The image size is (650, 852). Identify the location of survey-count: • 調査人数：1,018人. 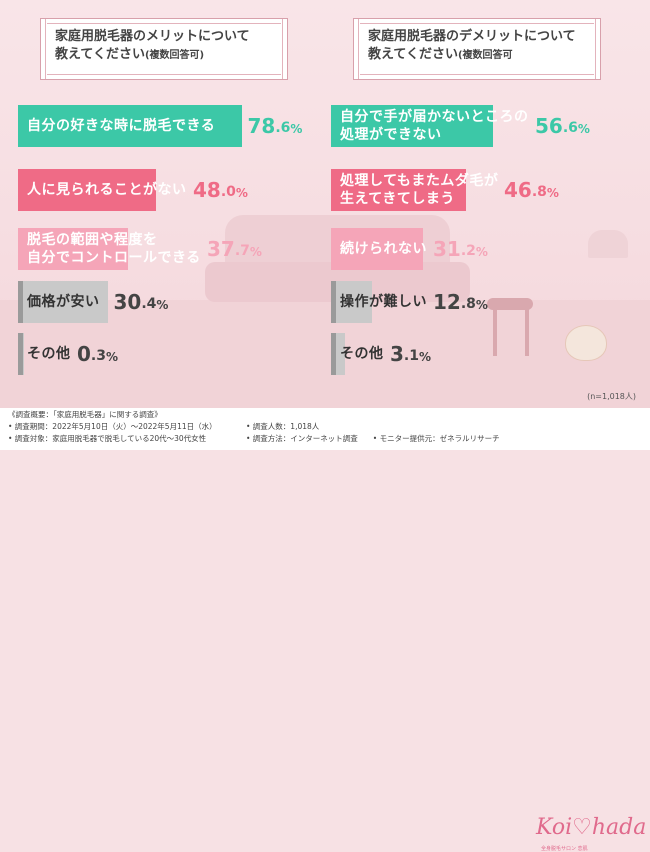
(283, 426).